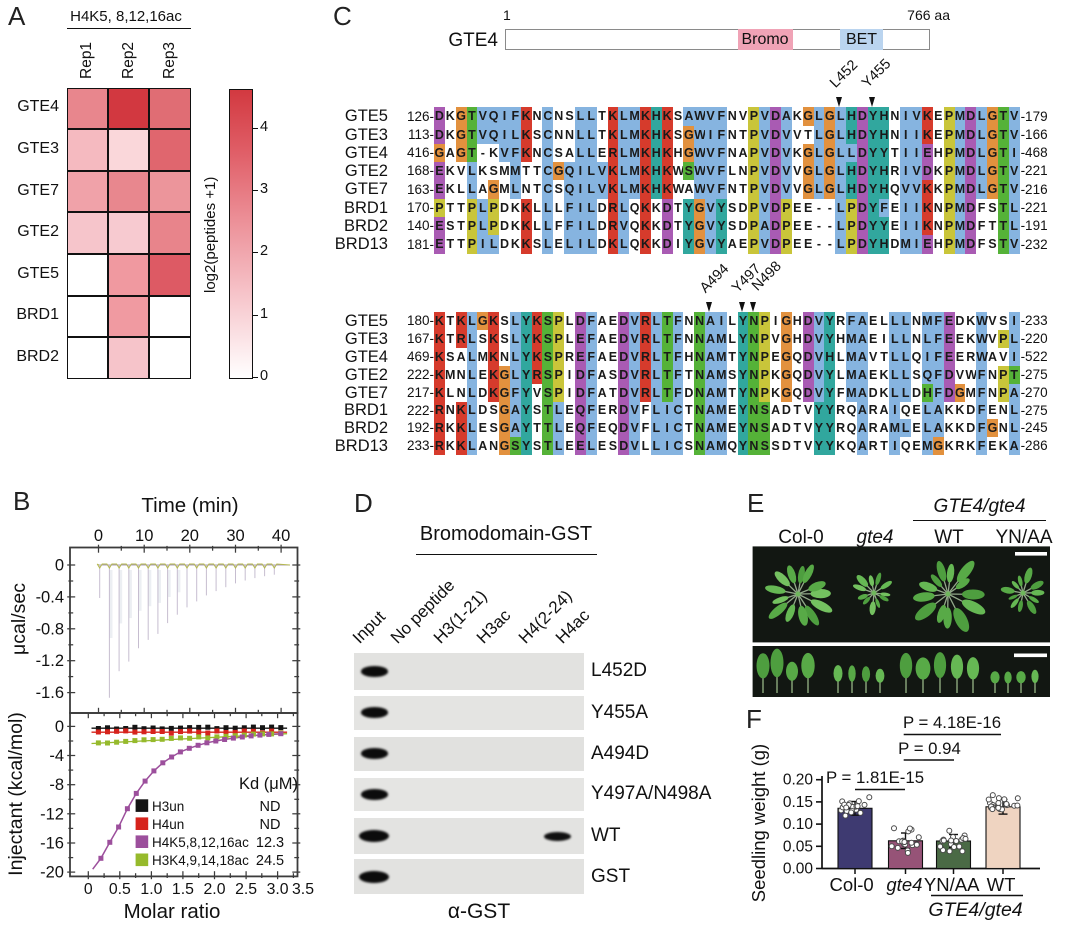 The image size is (1080, 948). I want to click on svg-text: -12, so click(52, 814).